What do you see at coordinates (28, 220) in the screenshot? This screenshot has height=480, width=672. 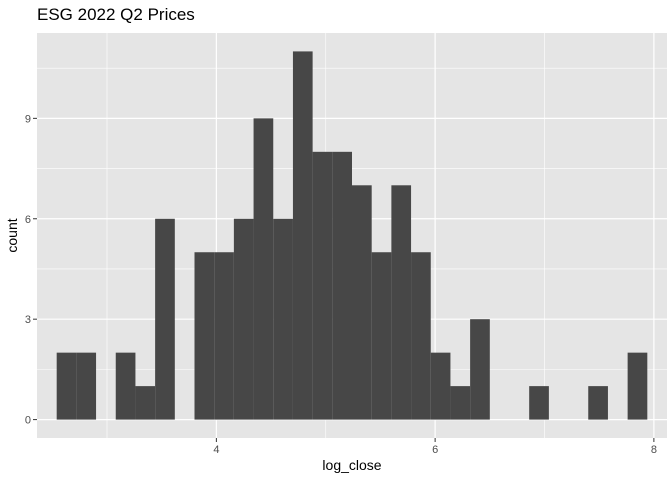 I see `y-tick-label: 6` at bounding box center [28, 220].